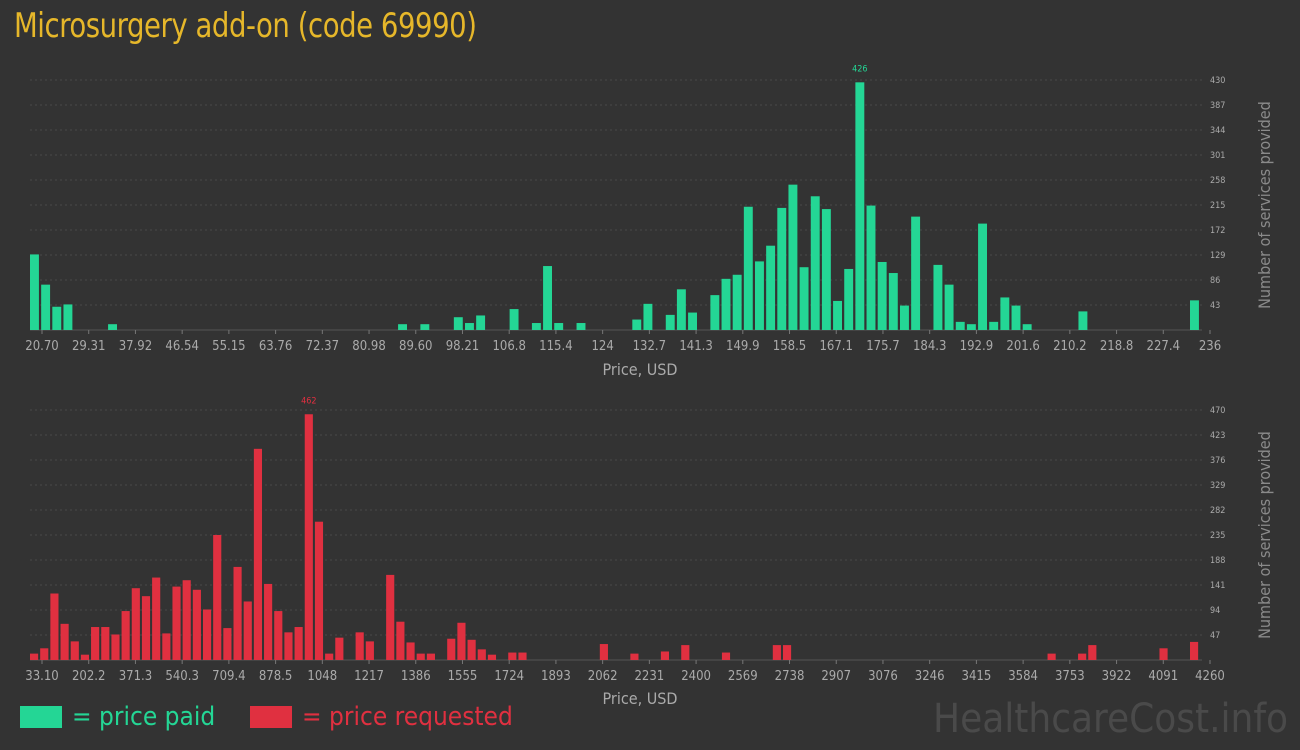 The image size is (1300, 750). What do you see at coordinates (742, 346) in the screenshot?
I see `x-tick-label: 149.9` at bounding box center [742, 346].